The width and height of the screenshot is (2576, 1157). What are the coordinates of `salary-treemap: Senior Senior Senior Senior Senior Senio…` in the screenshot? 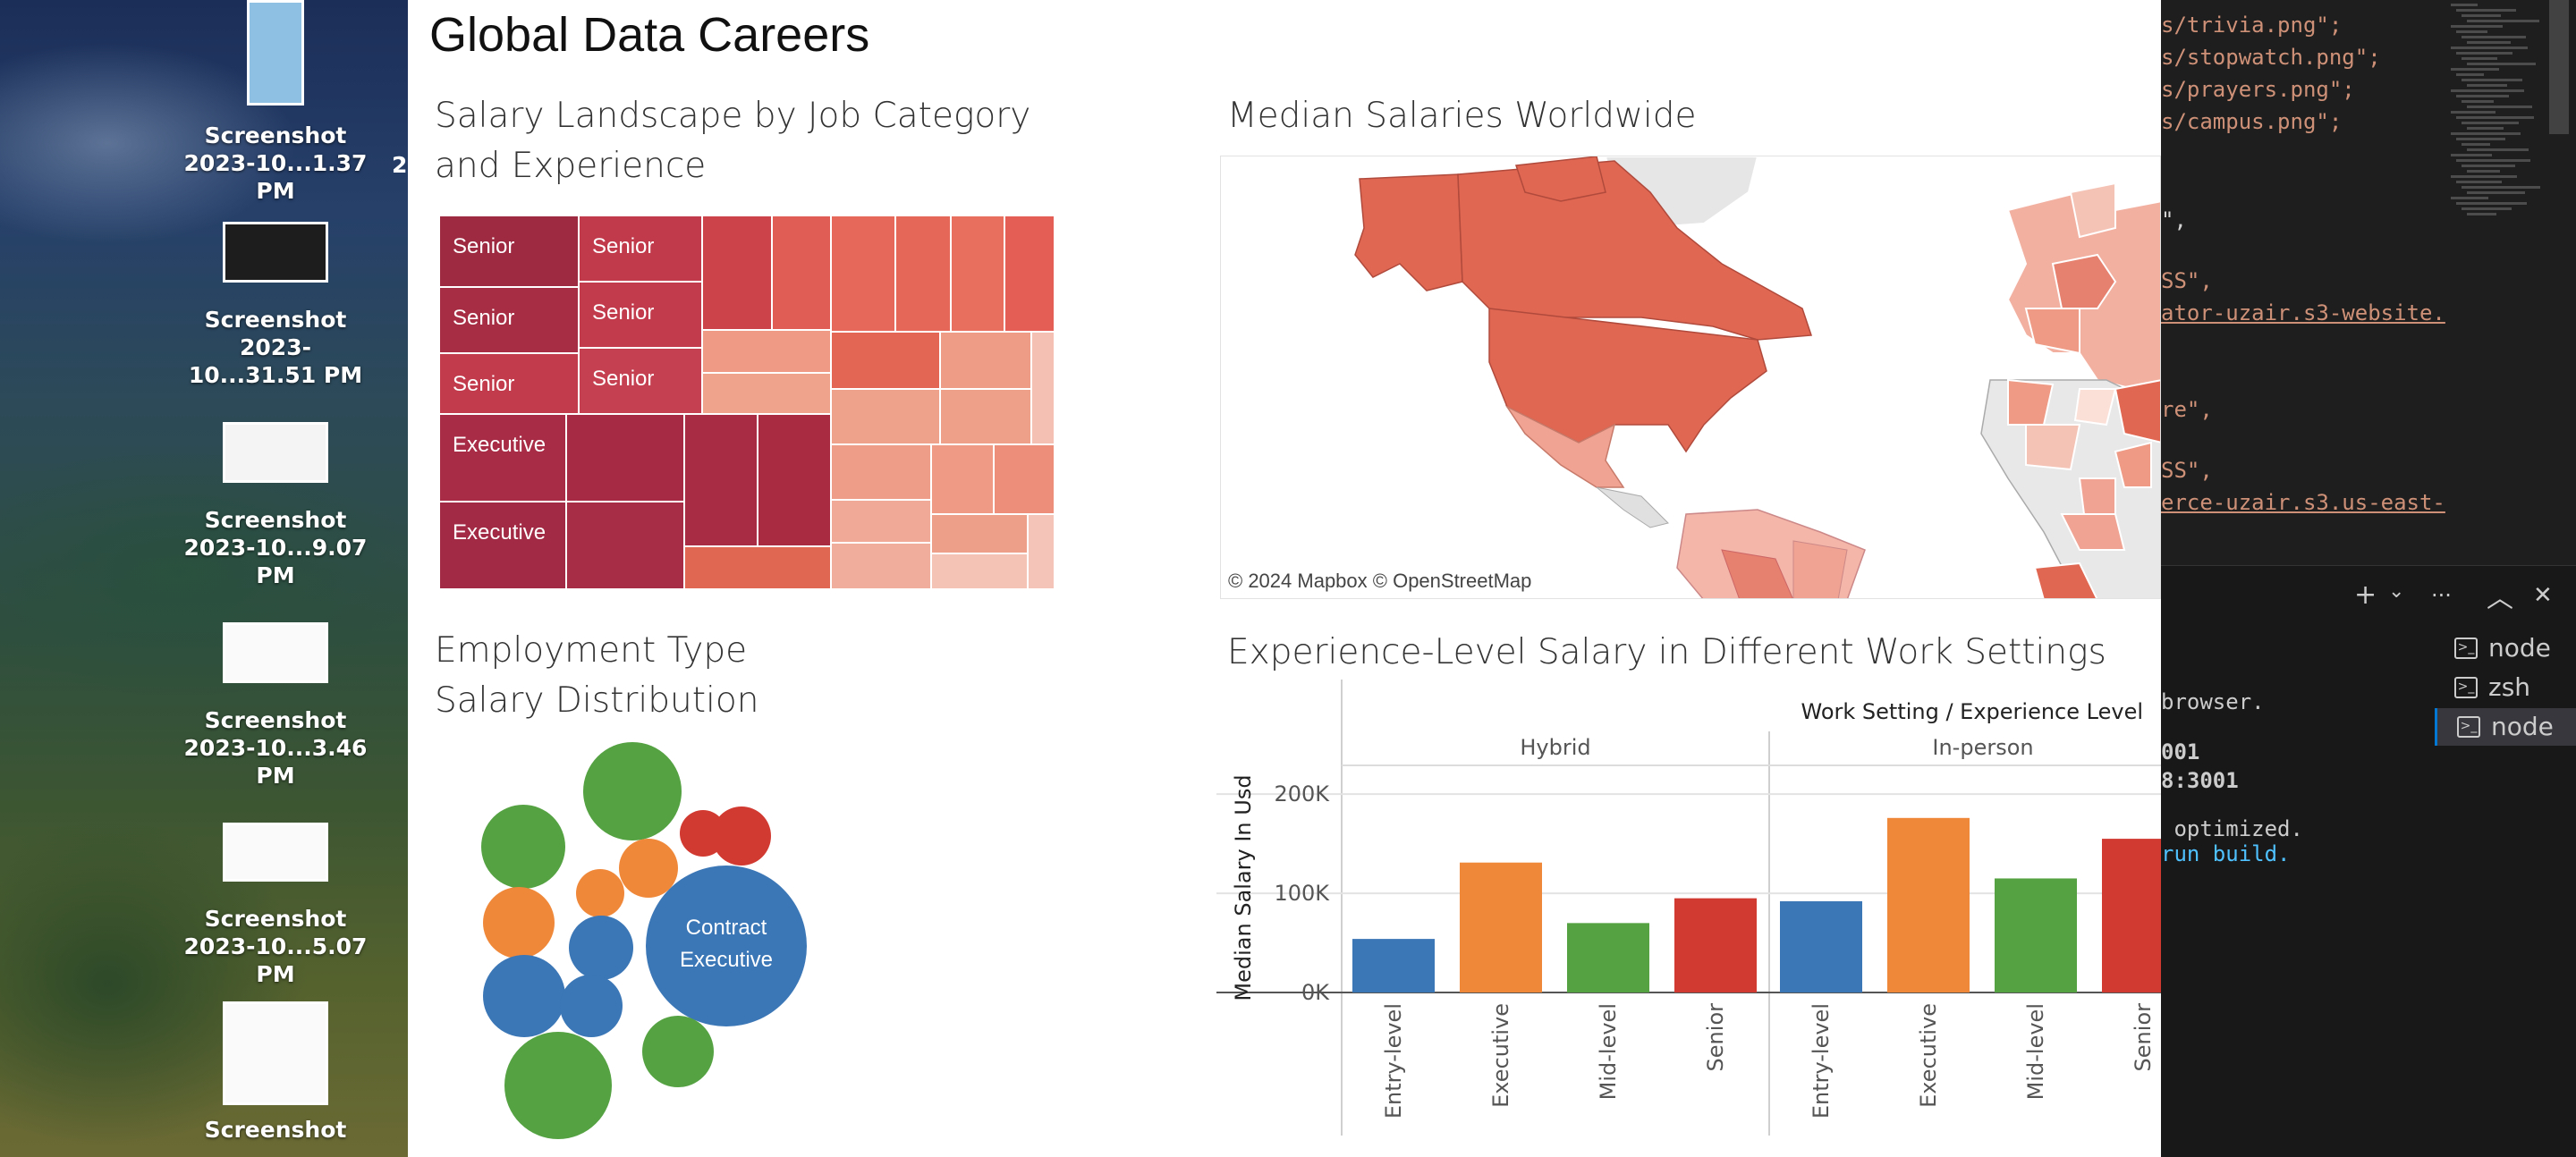 It's located at (746, 402).